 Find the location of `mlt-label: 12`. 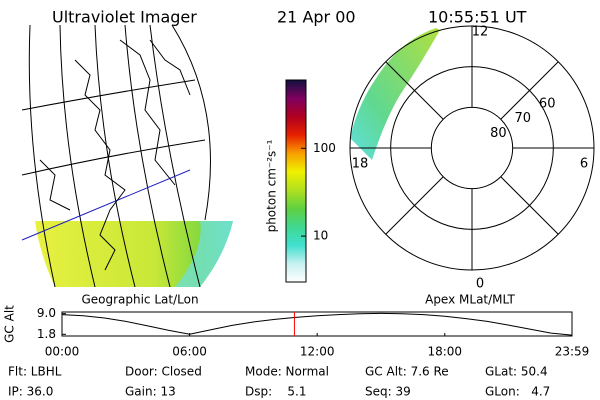

mlt-label: 12 is located at coordinates (480, 32).